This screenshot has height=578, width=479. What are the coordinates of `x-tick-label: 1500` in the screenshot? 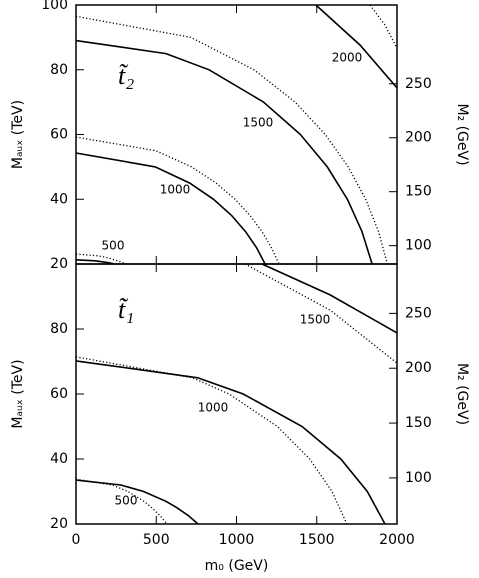 It's located at (317, 540).